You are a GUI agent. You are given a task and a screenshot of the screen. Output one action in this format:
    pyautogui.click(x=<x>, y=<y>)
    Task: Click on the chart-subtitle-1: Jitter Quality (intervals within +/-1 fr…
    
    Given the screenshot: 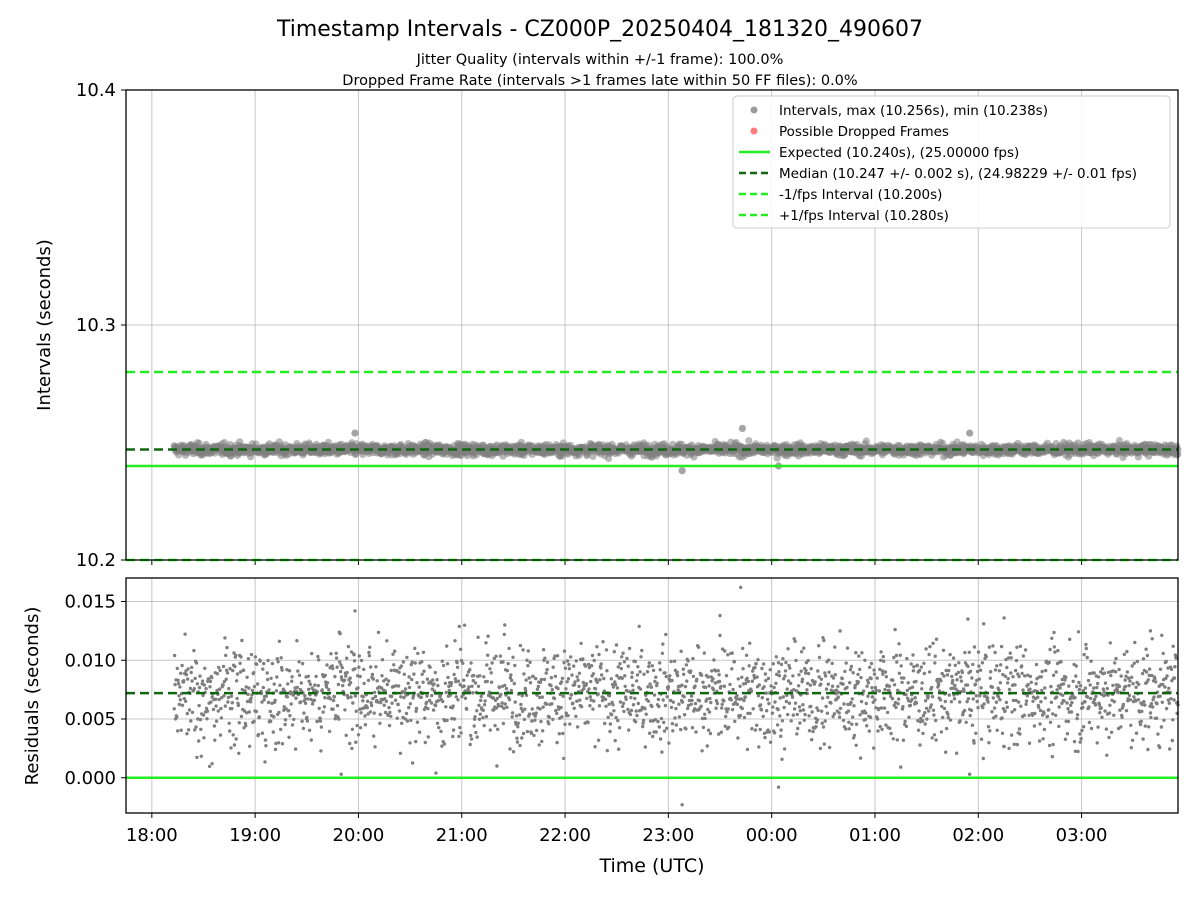 What is the action you would take?
    pyautogui.click(x=600, y=60)
    